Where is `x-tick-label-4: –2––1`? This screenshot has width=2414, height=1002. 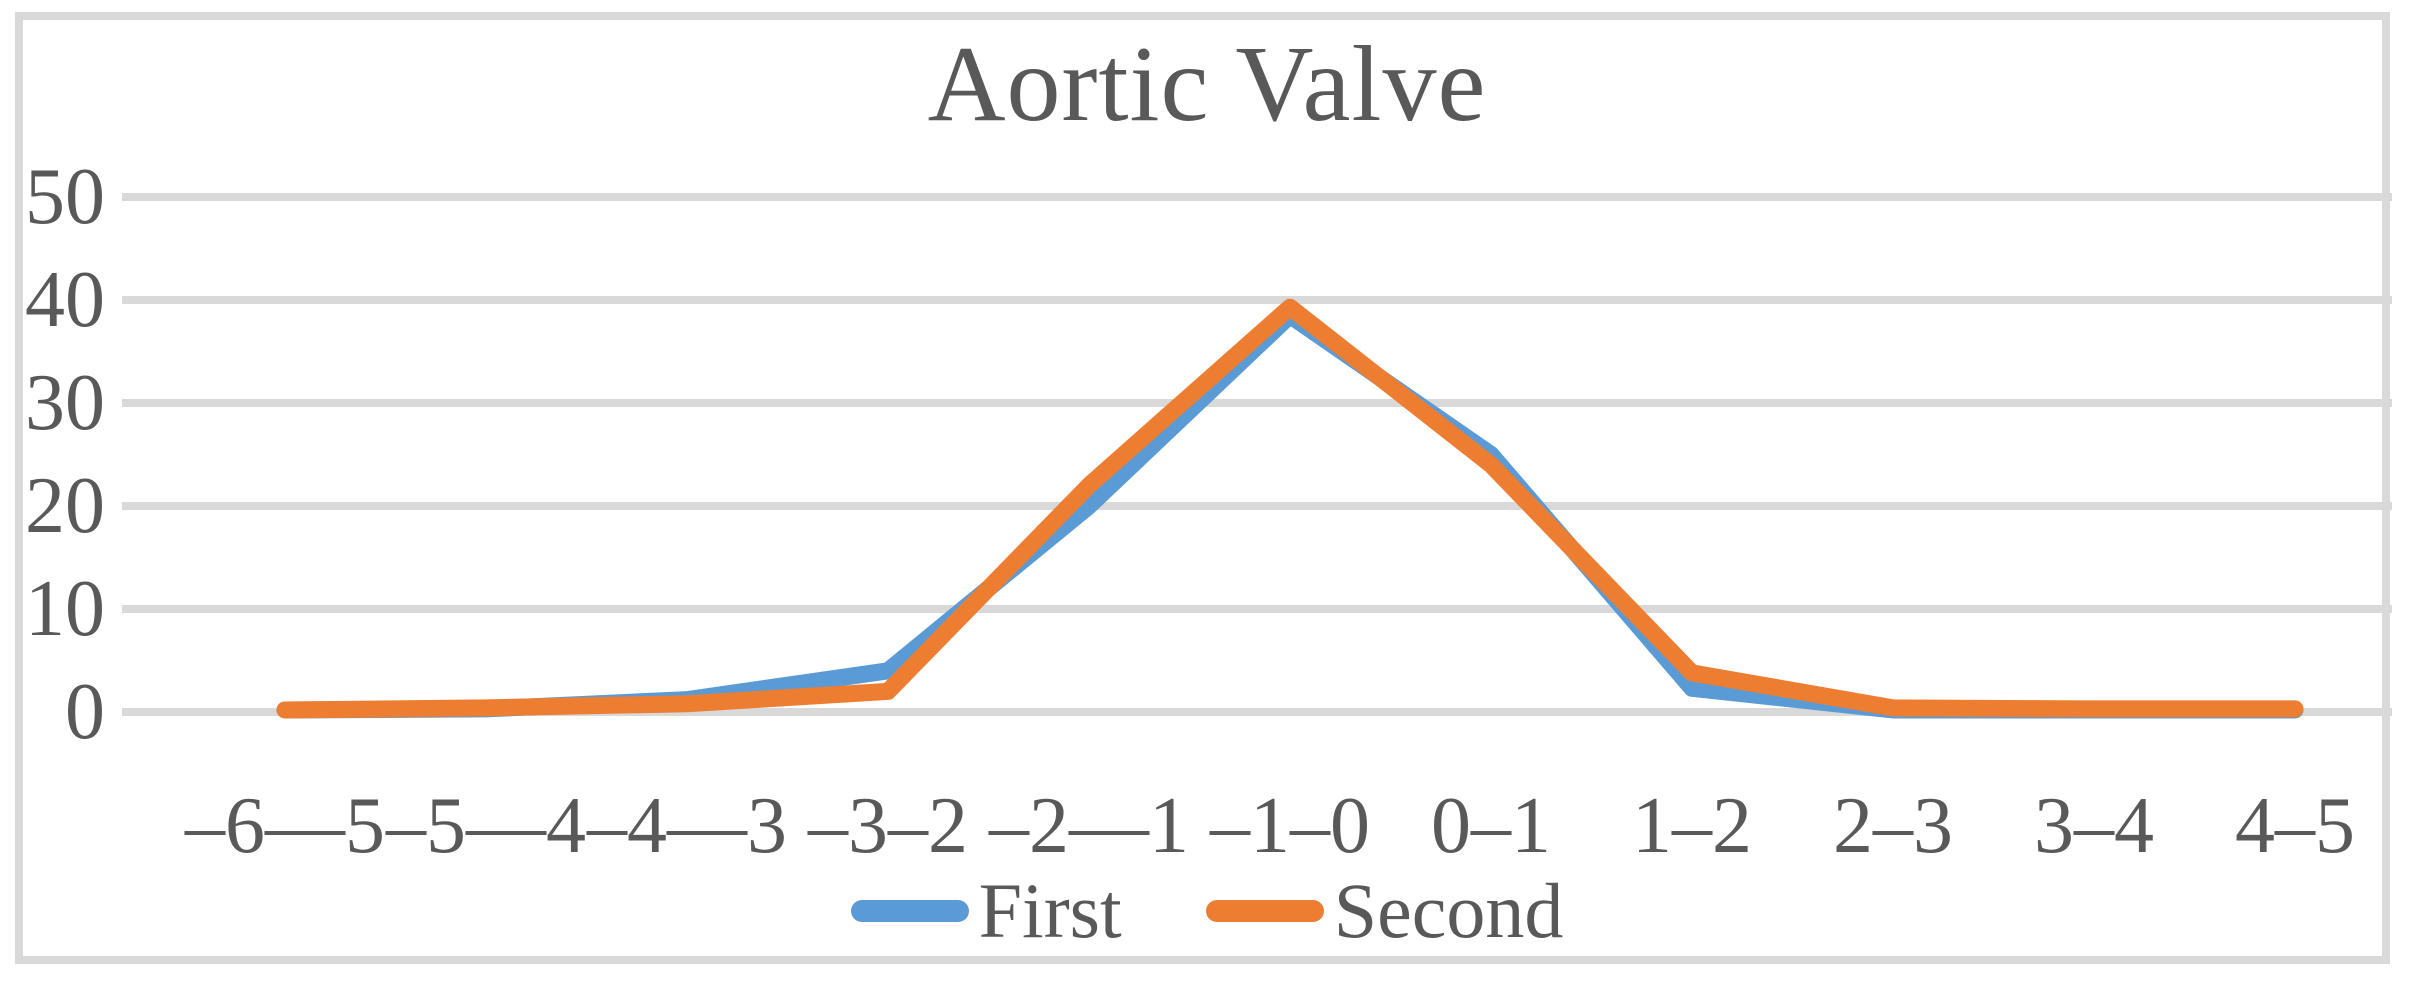
x-tick-label-4: –2––1 is located at coordinates (1089, 826).